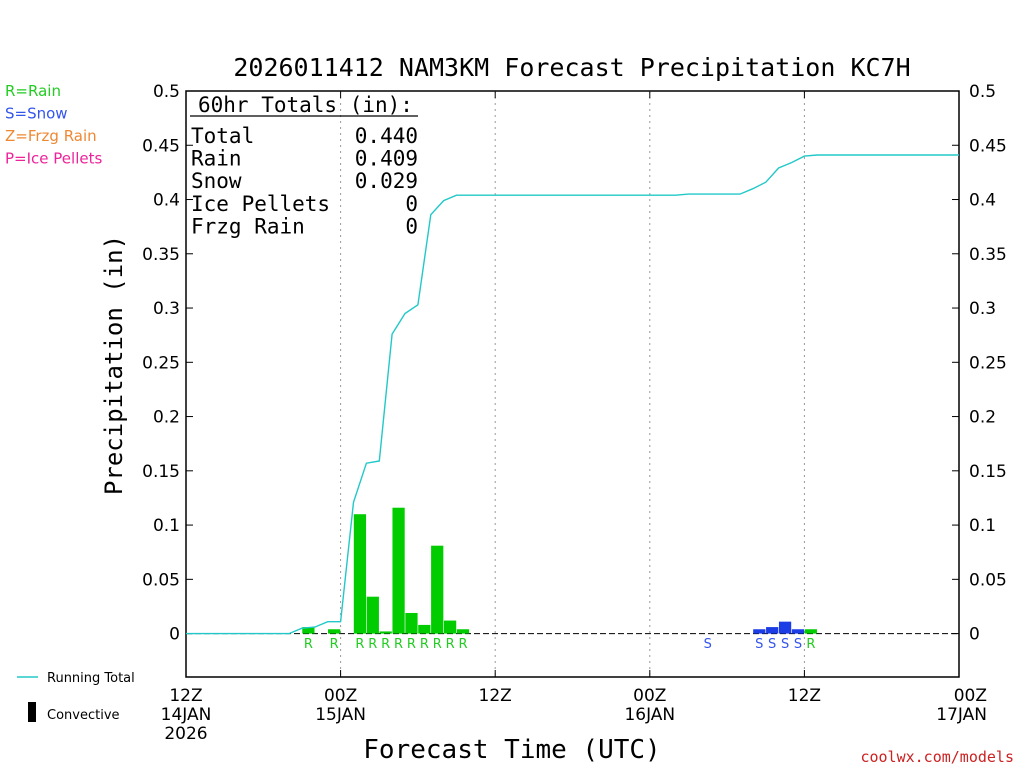 The image size is (1024, 768). Describe the element at coordinates (114, 365) in the screenshot. I see `y-axis-label: Precipitation (in)` at that location.